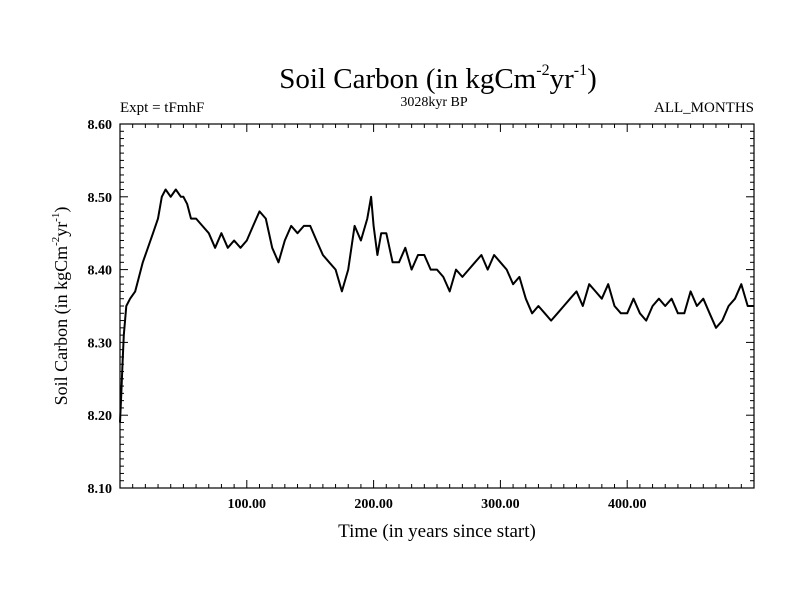  I want to click on y-axis-label-end: ), so click(61, 210).